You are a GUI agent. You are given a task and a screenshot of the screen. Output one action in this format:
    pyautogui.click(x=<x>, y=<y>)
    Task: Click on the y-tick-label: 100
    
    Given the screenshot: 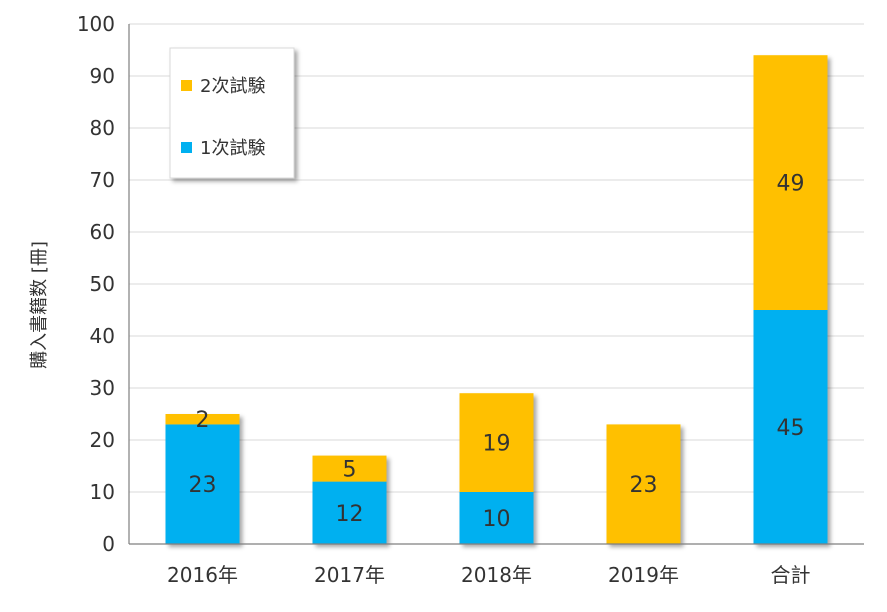 What is the action you would take?
    pyautogui.click(x=96, y=24)
    